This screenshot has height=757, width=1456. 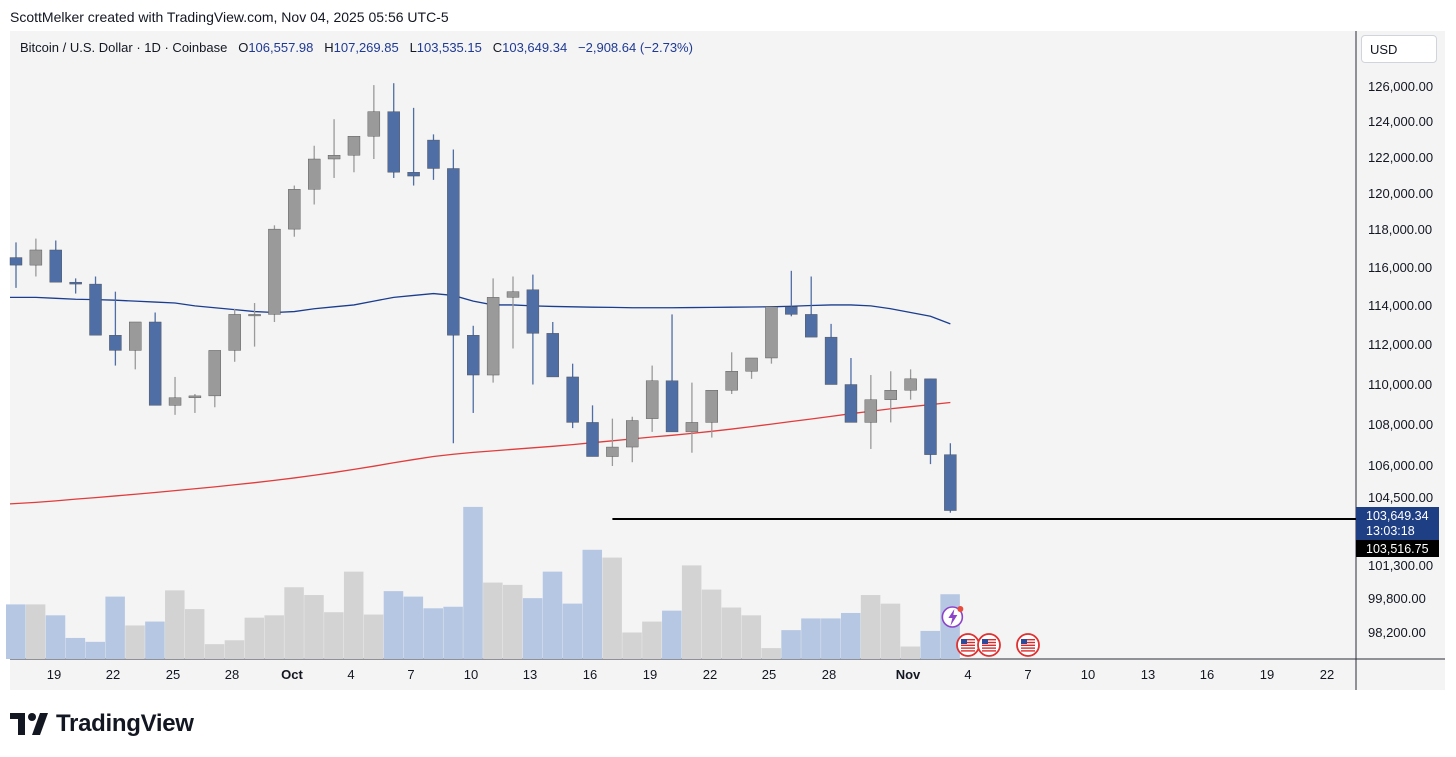 What do you see at coordinates (413, 47) in the screenshot?
I see `low-label: L` at bounding box center [413, 47].